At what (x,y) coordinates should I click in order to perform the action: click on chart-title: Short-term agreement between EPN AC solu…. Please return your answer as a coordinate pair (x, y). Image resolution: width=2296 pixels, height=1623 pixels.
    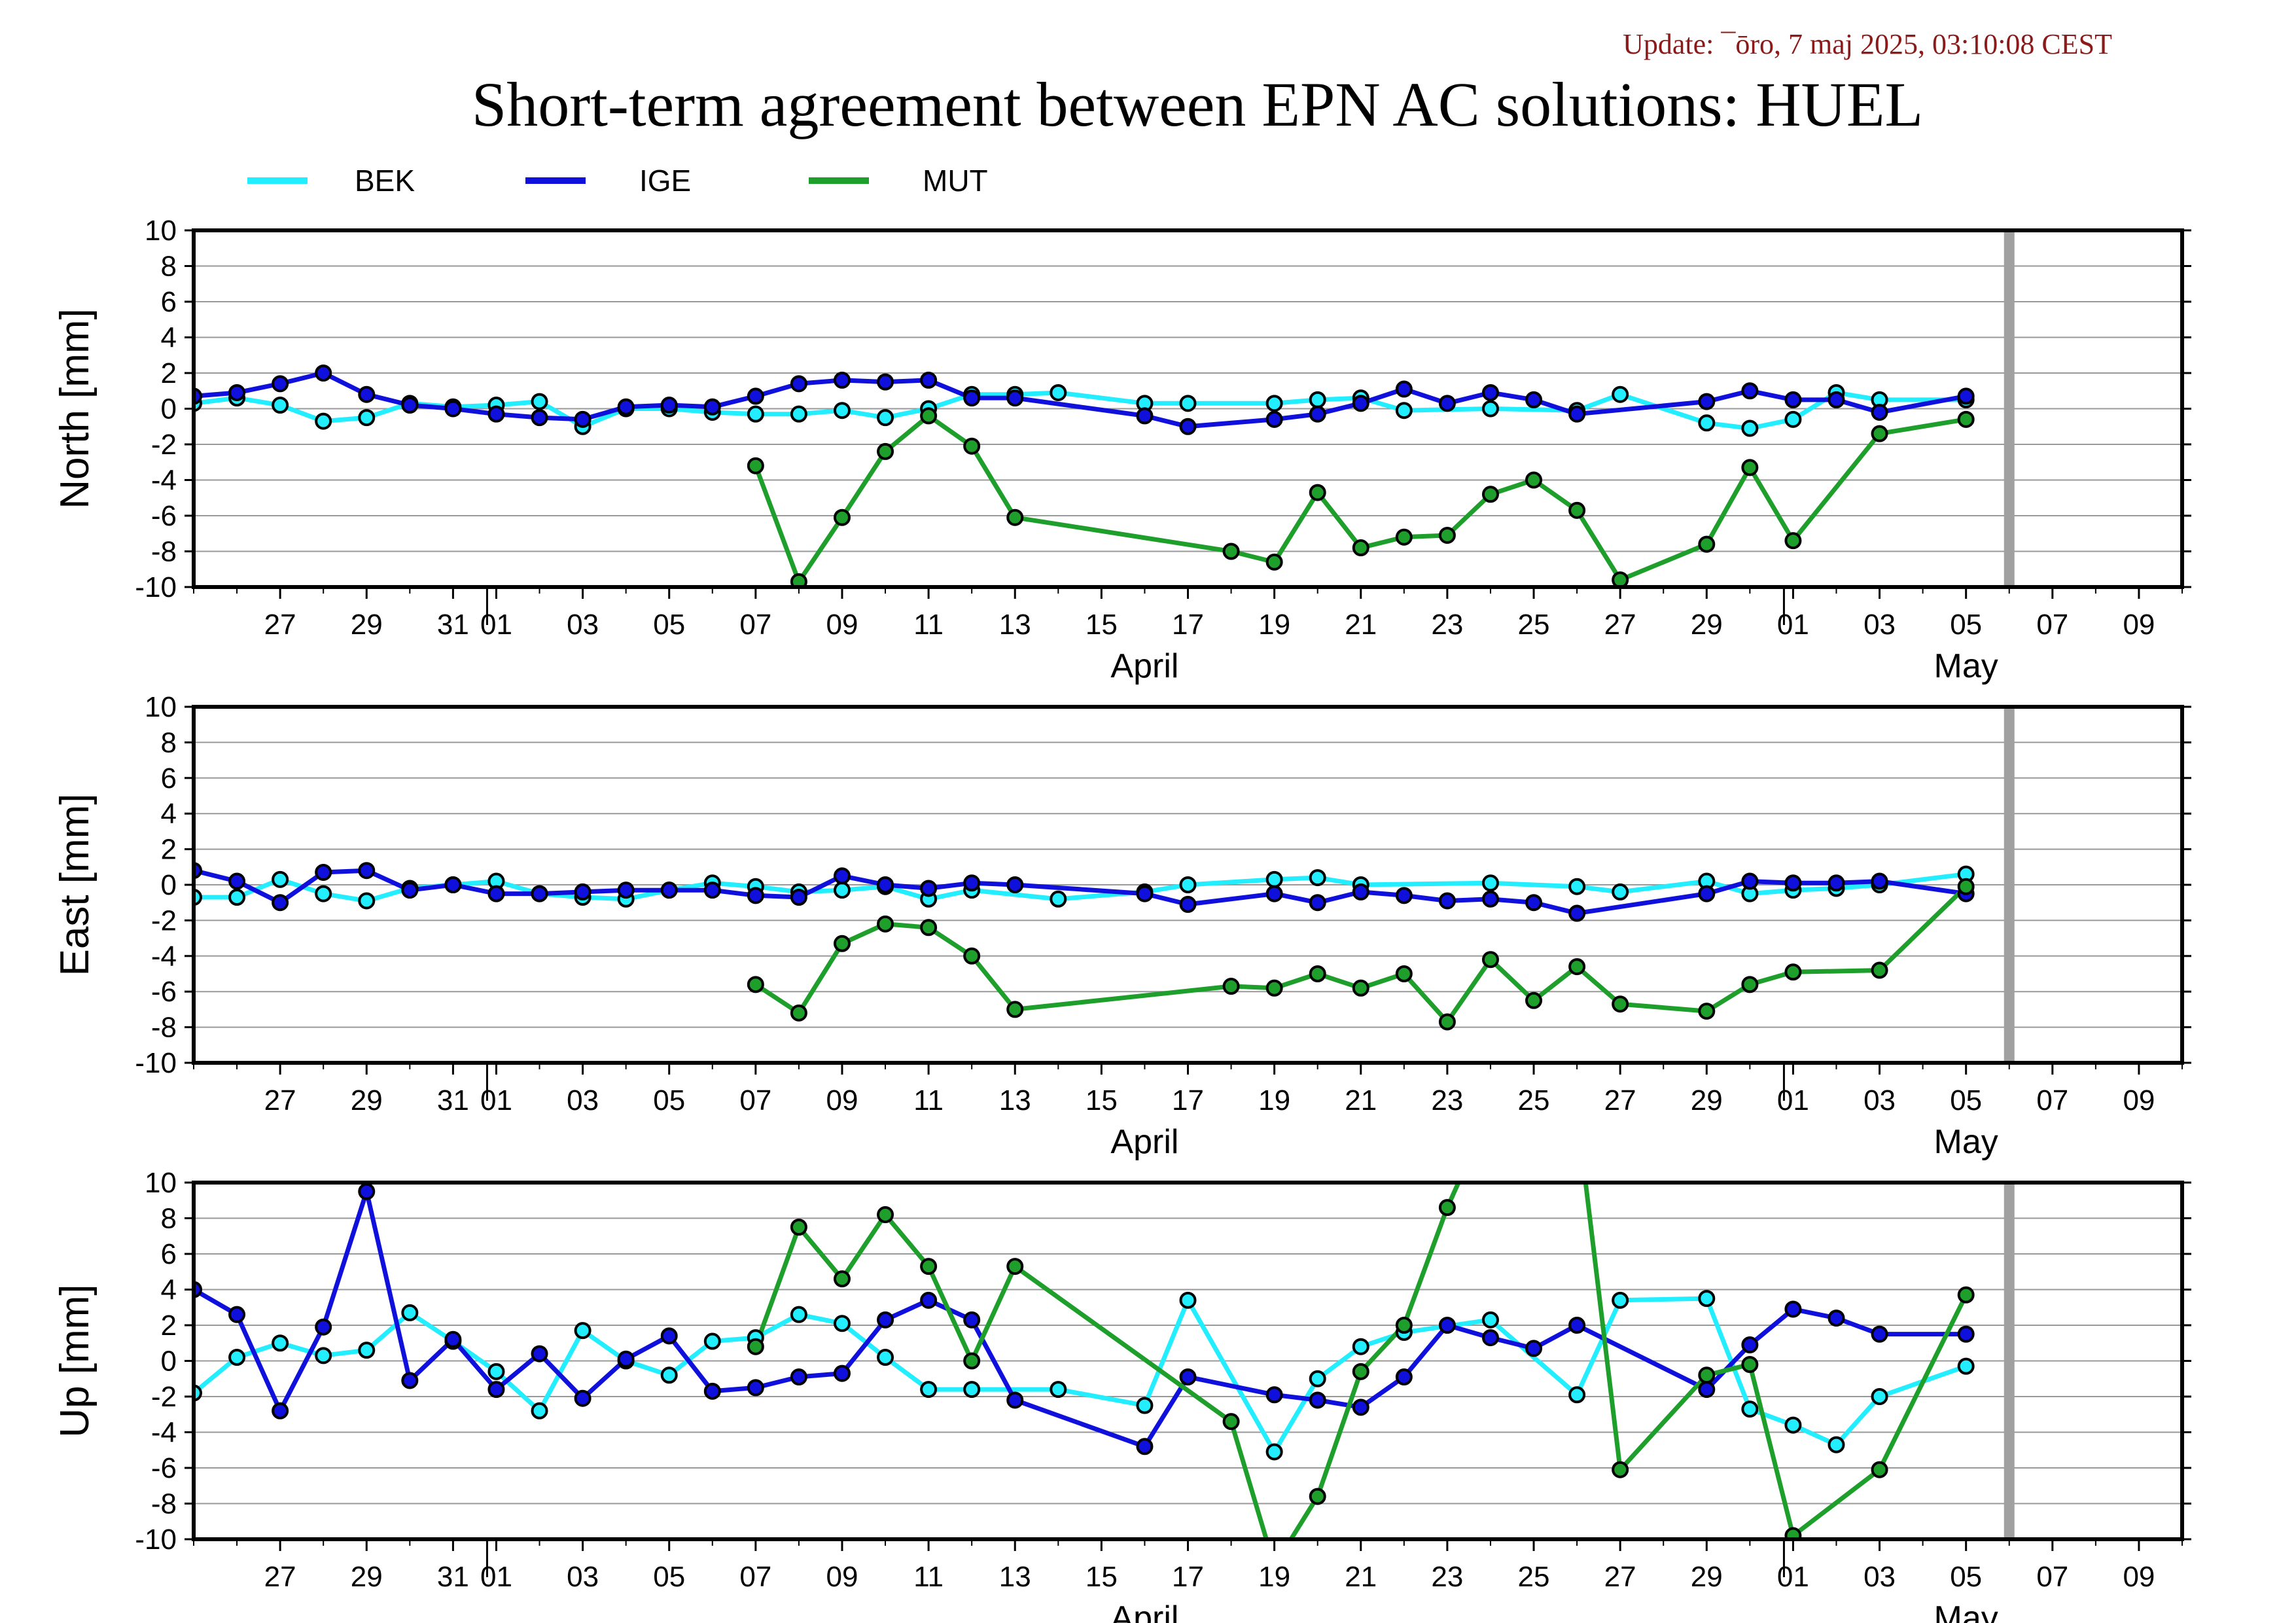
    Looking at the image, I should click on (1197, 104).